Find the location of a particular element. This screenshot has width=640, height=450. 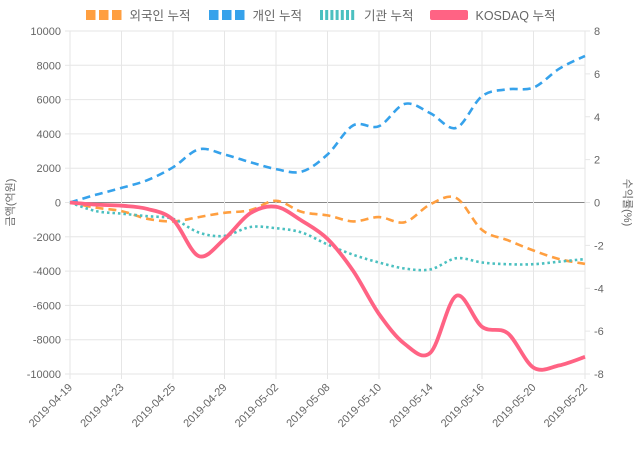

legend-label-institution: 기관 누적 is located at coordinates (389, 16).